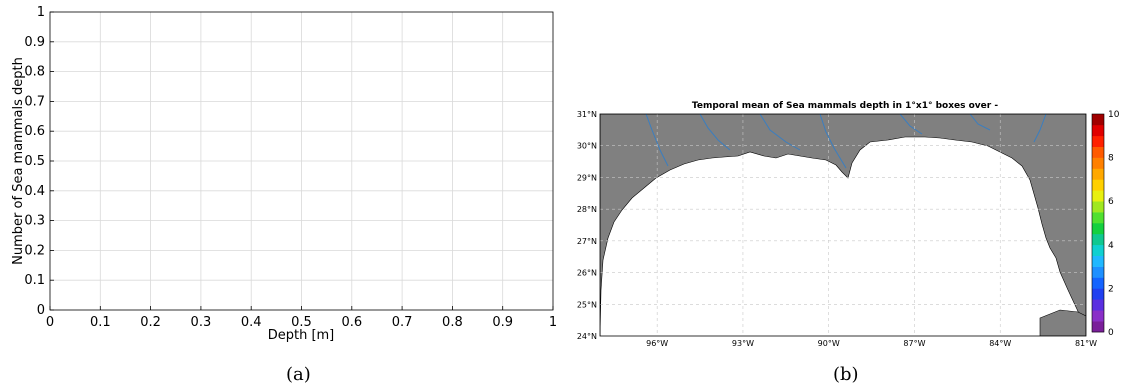 This screenshot has width=1128, height=392. Describe the element at coordinates (402, 322) in the screenshot. I see `chart-a-x-tick-label: 0.7` at that location.